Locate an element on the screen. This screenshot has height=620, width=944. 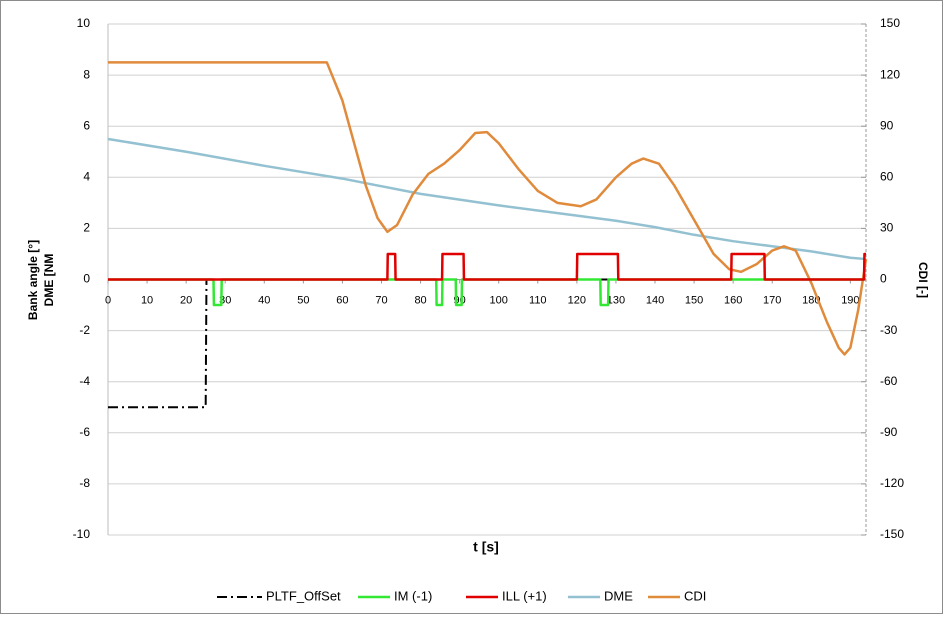
y2-tick-label: -150 is located at coordinates (892, 534).